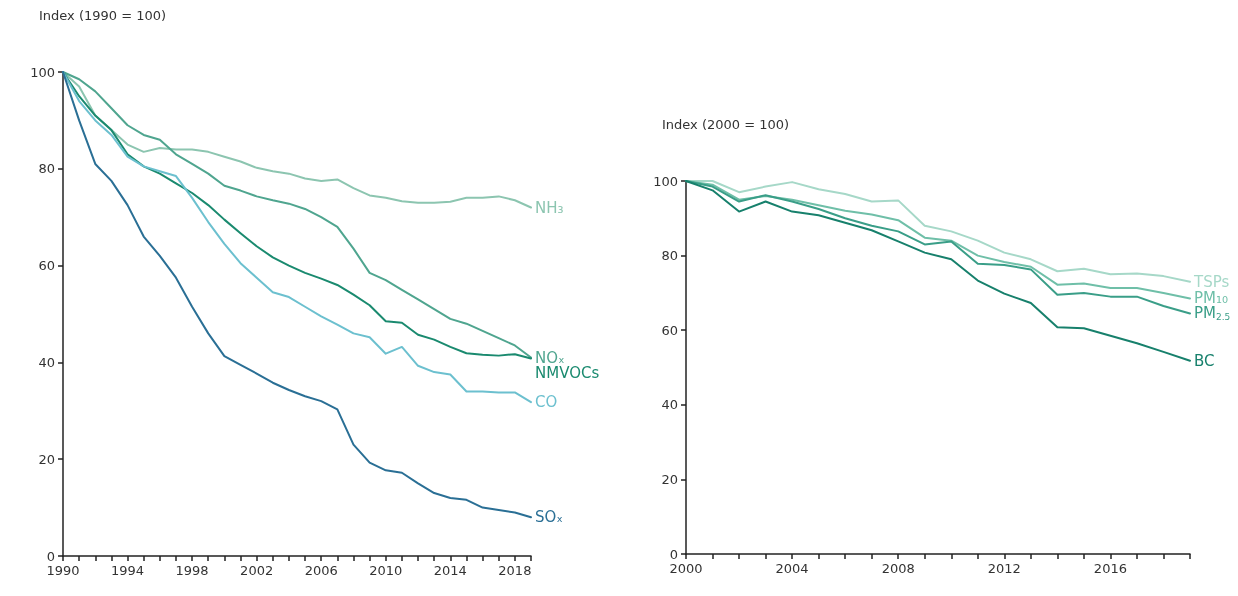 This screenshot has height=596, width=1238. What do you see at coordinates (1211, 281) in the screenshot?
I see `series-label: TSPs` at bounding box center [1211, 281].